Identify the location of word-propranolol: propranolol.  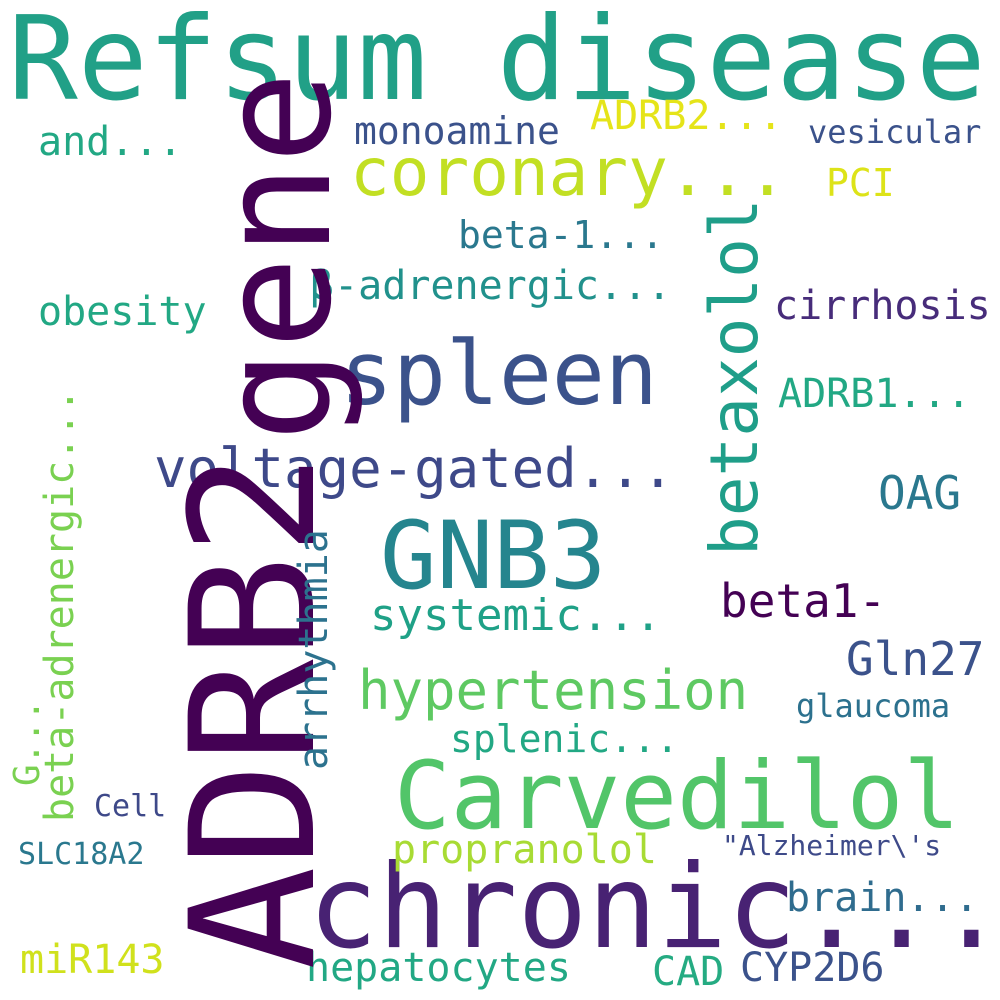
(524, 850).